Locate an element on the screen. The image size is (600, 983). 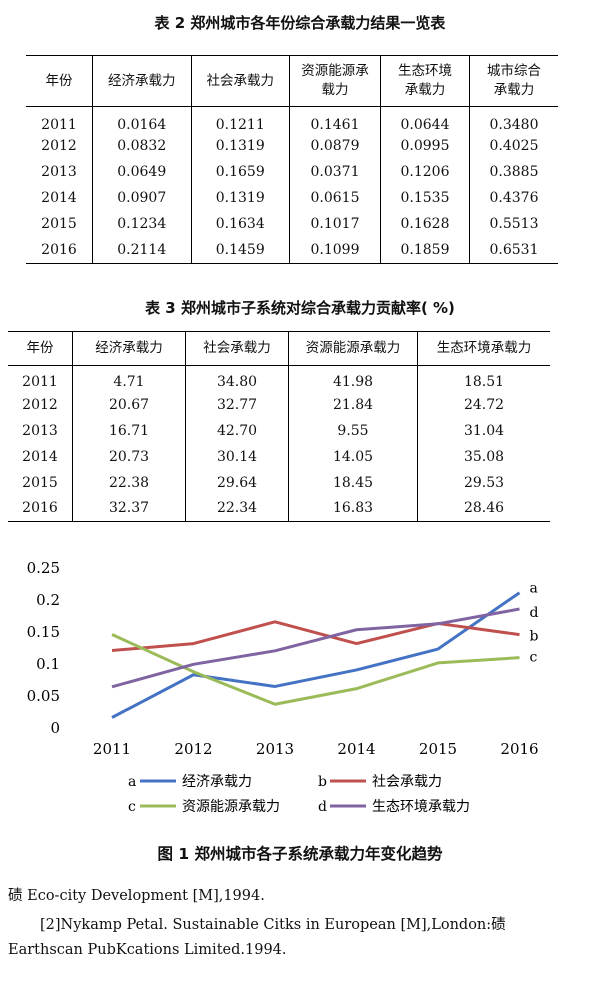
reference-line-3: Earthscan PubKcations Limited.1994. is located at coordinates (147, 950).